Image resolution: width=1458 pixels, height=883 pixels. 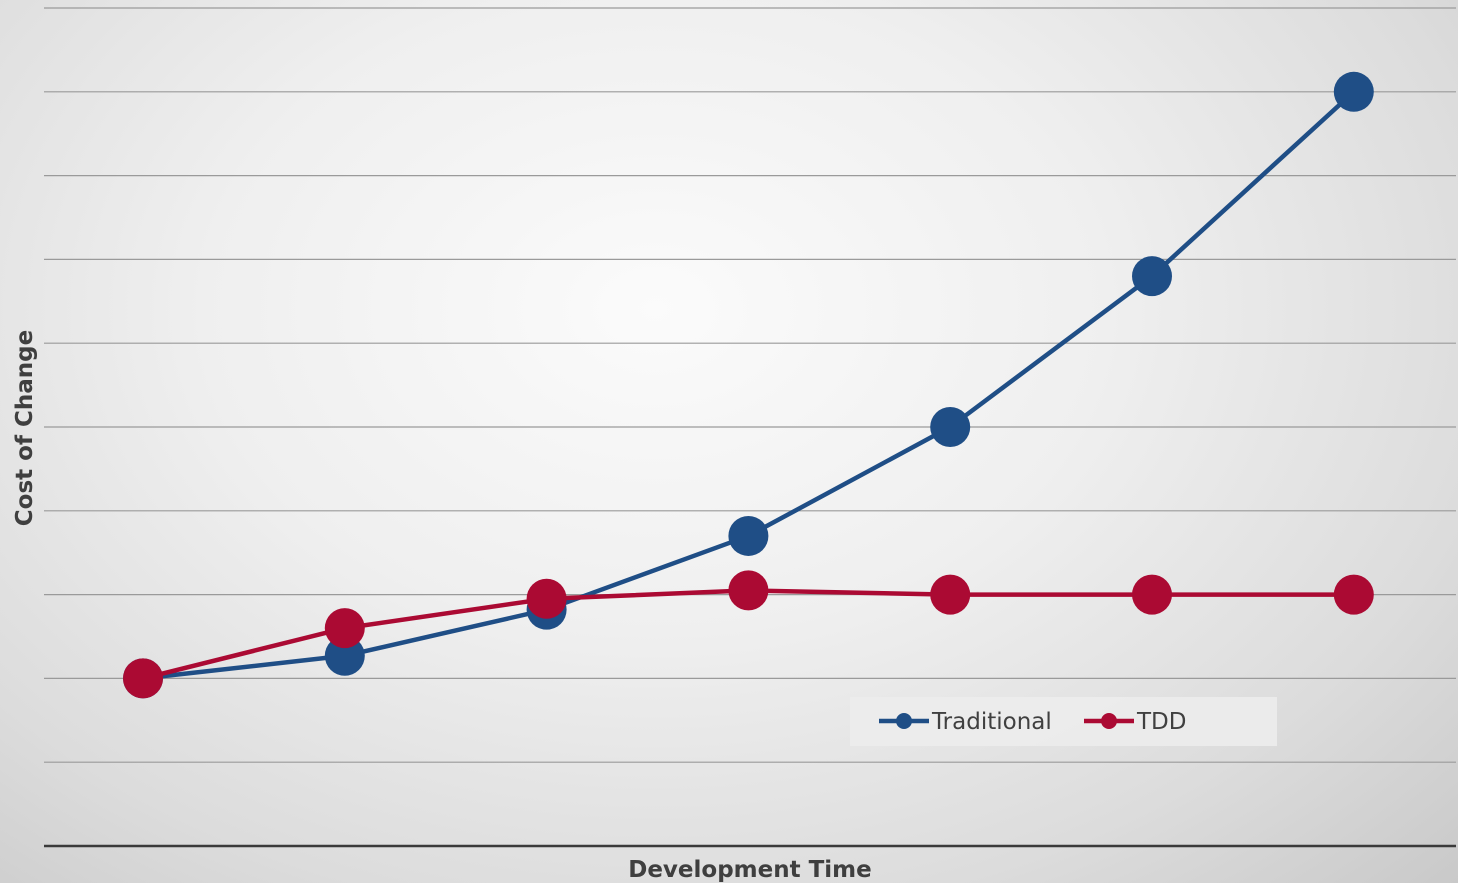 I want to click on legend: Traditional TDD, so click(x=1063, y=721).